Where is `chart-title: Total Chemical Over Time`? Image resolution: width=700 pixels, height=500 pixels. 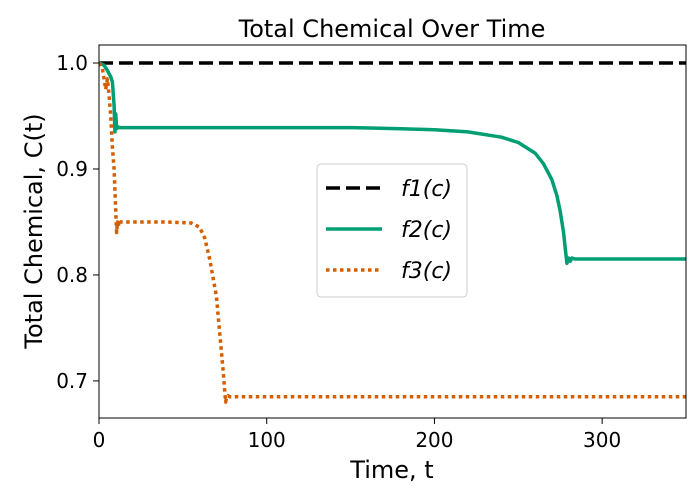
chart-title: Total Chemical Over Time is located at coordinates (392, 29).